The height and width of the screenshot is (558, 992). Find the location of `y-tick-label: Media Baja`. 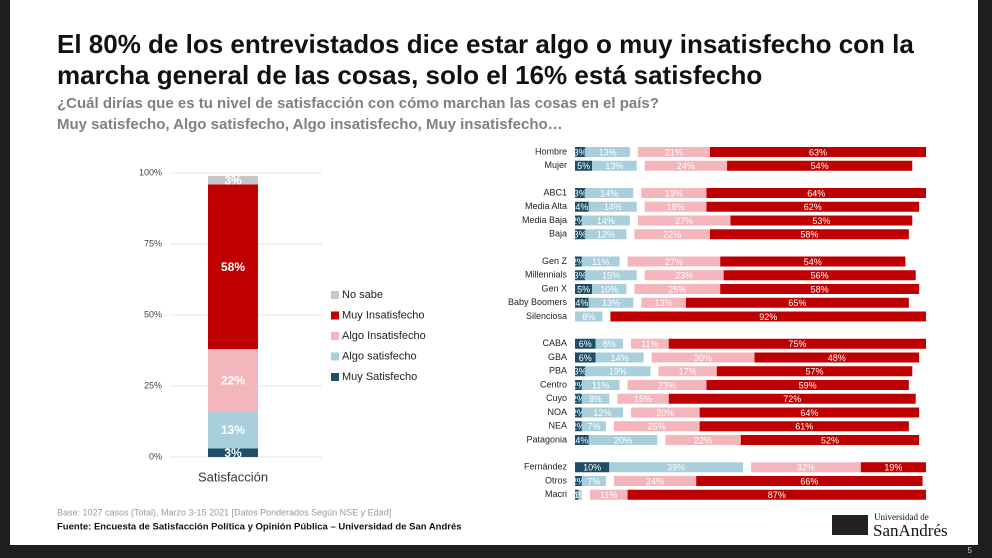

y-tick-label: Media Baja is located at coordinates (544, 220).